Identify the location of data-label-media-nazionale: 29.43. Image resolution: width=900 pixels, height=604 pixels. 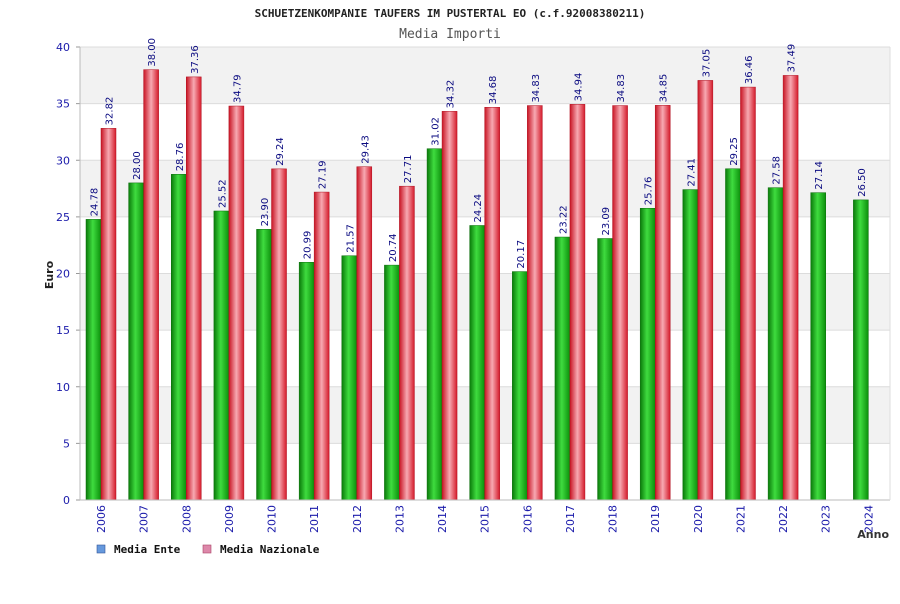
(365, 149).